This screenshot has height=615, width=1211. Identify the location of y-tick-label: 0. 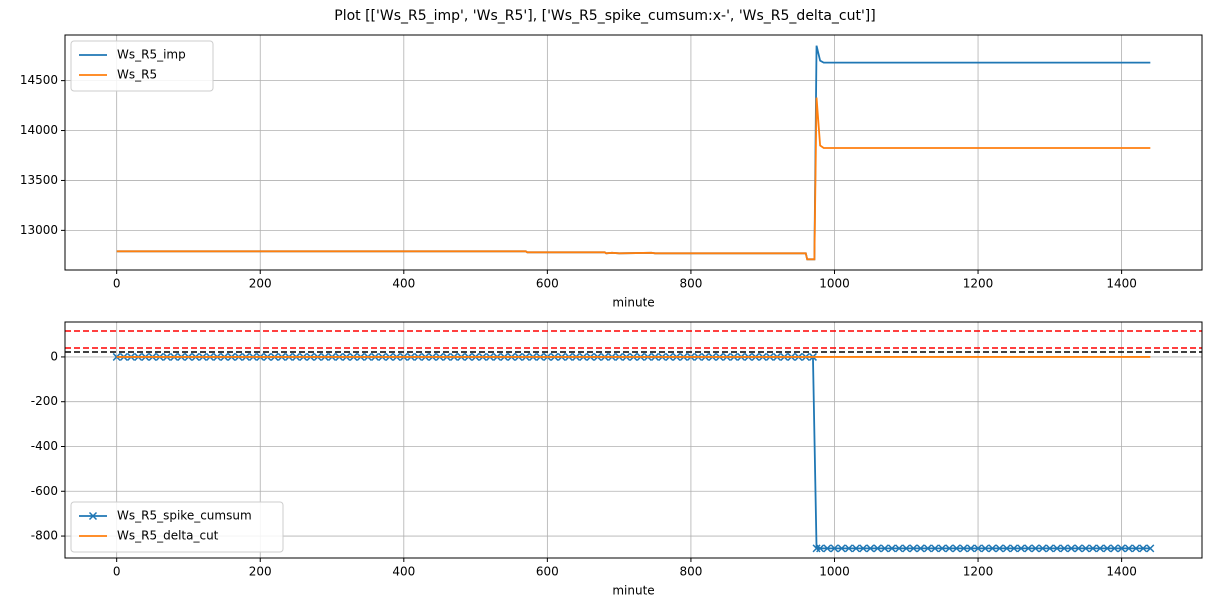
(54, 356).